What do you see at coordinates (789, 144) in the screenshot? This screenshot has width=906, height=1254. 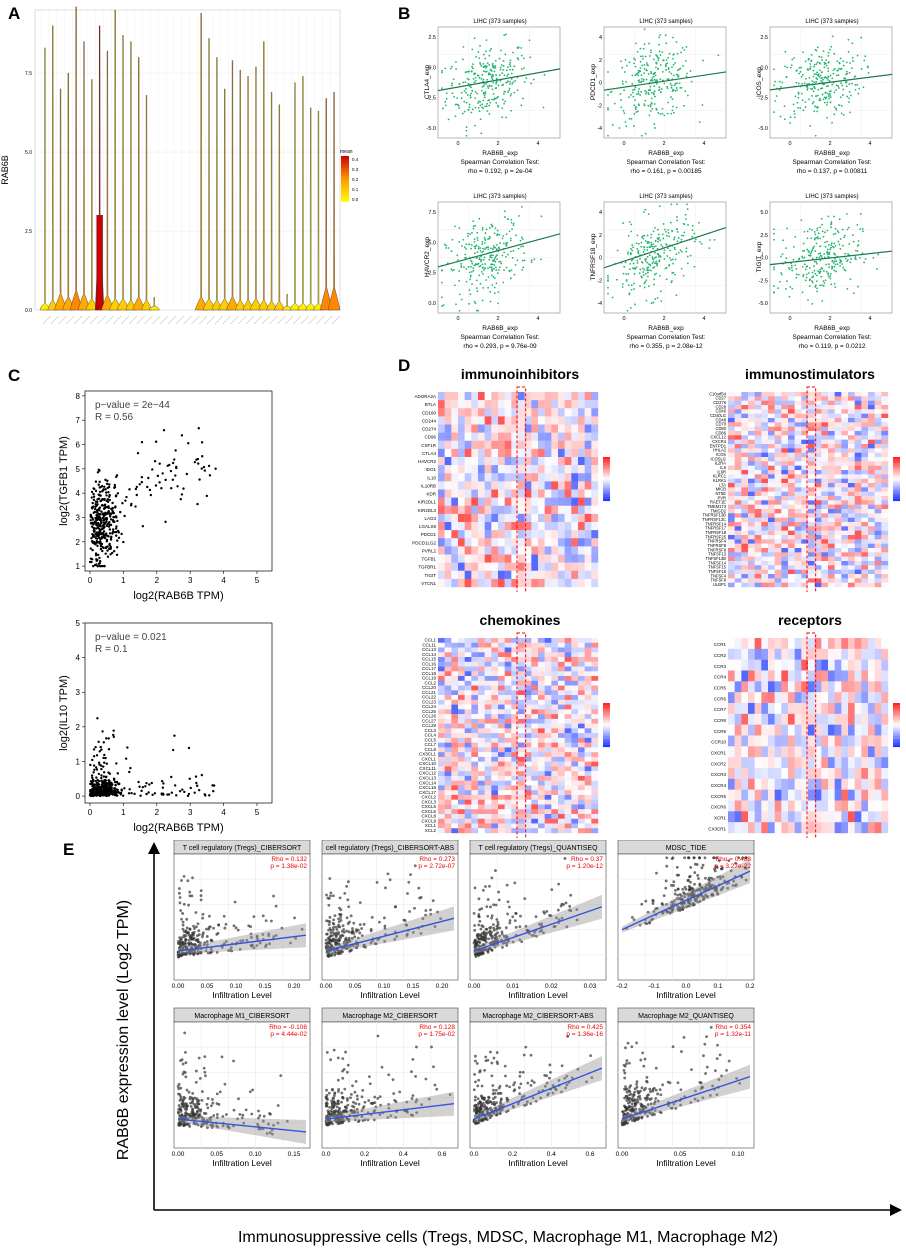 I see `scatter-b-x-tick: 0` at bounding box center [789, 144].